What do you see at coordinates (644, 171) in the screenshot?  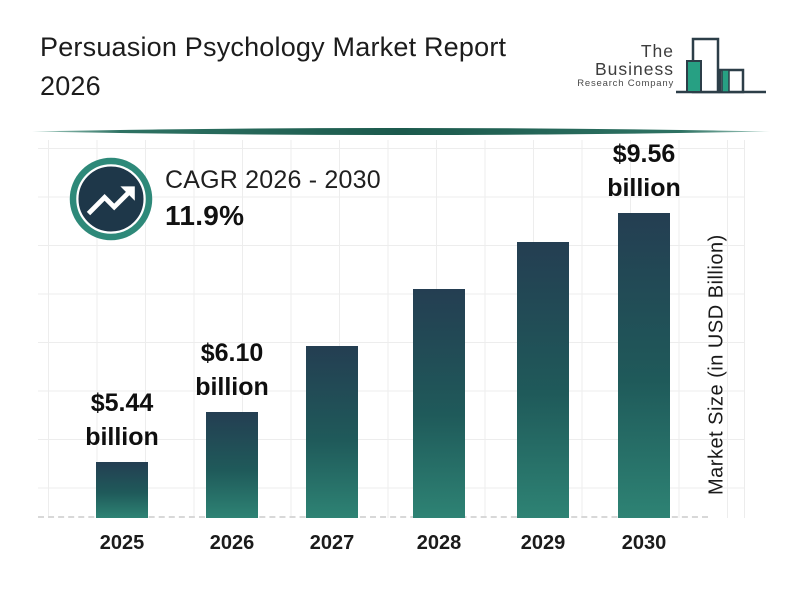 I see `bar-value-label: $9.56 billion` at bounding box center [644, 171].